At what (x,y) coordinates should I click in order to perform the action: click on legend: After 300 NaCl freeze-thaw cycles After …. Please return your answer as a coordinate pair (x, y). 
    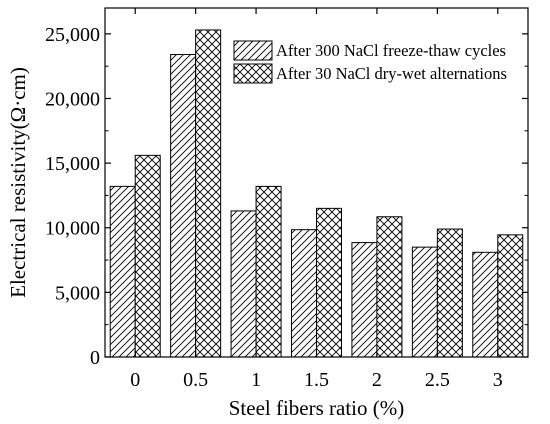
    Looking at the image, I should click on (370, 62).